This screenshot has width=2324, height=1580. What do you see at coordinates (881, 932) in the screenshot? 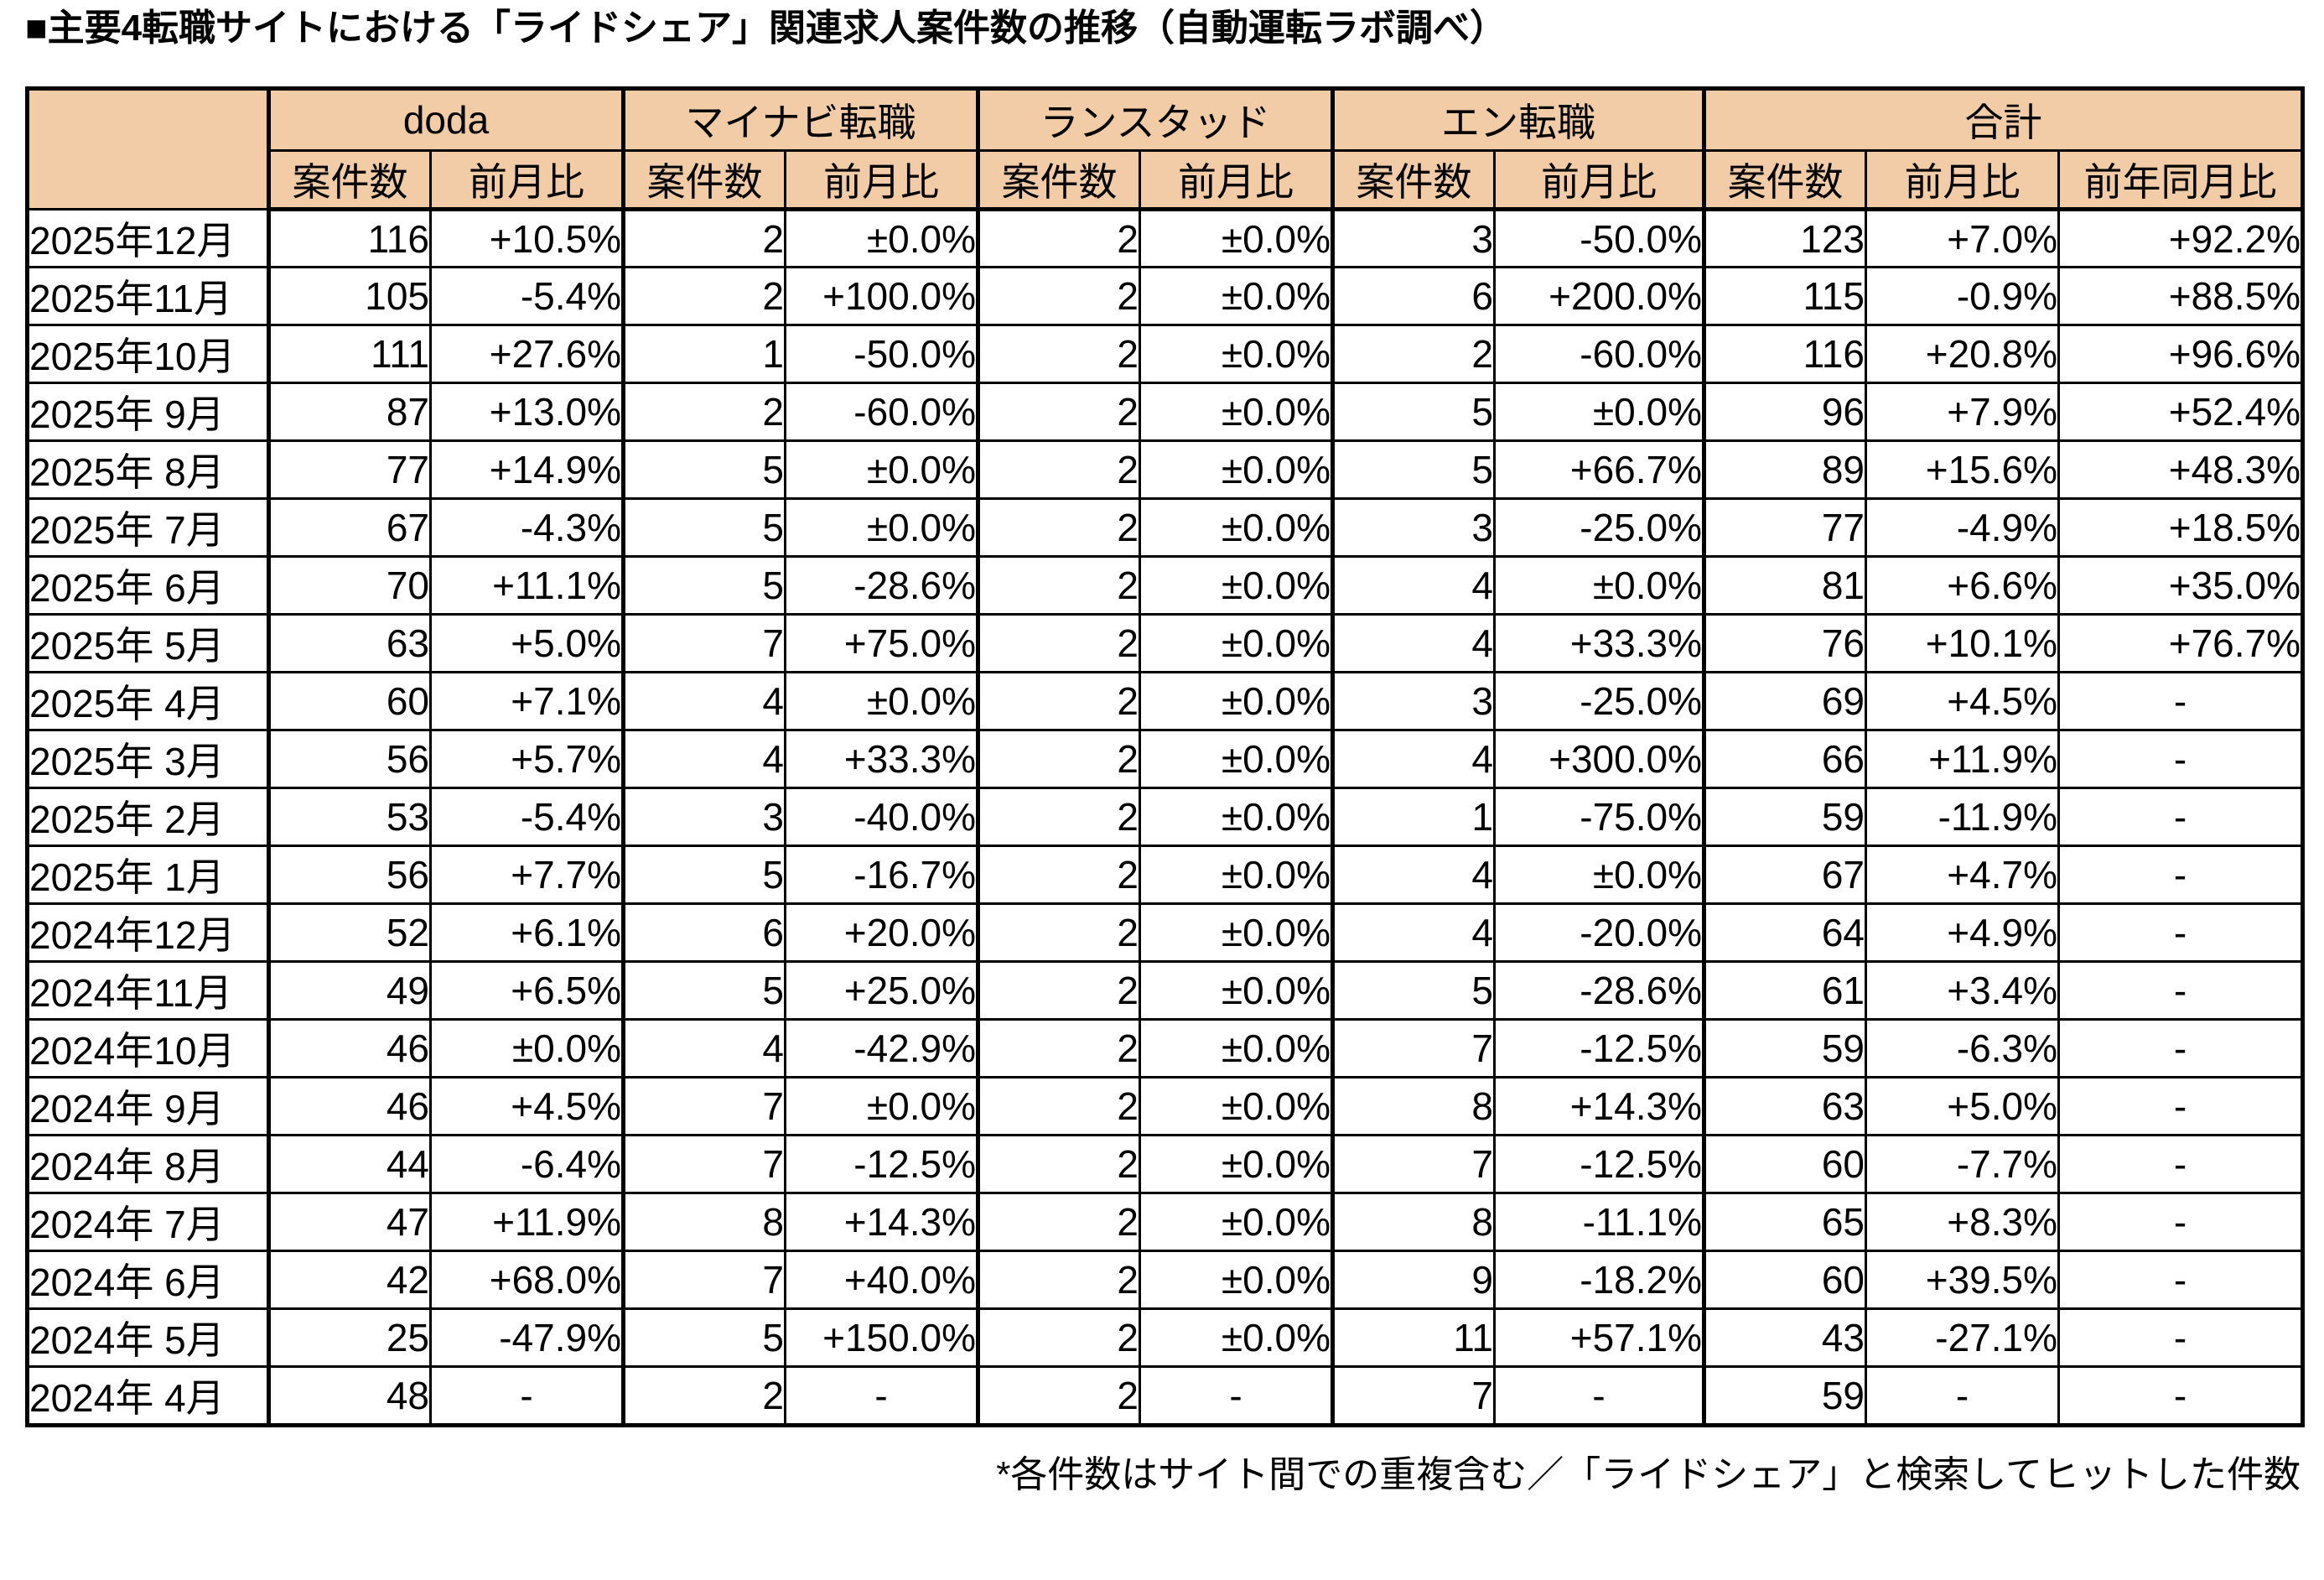
I see `data-cell: +20.0%` at bounding box center [881, 932].